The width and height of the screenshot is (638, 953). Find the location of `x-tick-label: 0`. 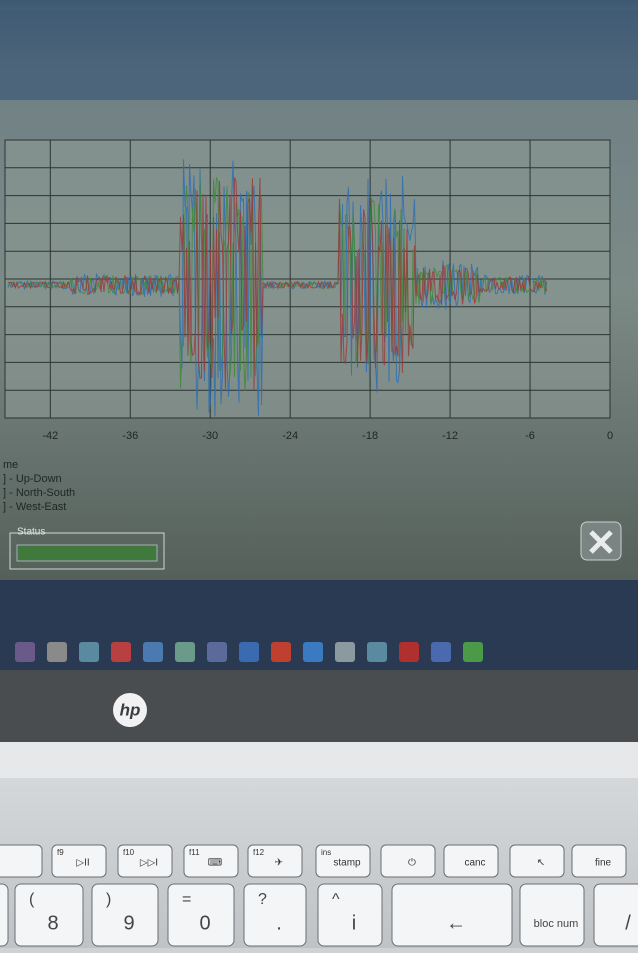

x-tick-label: 0 is located at coordinates (610, 436).